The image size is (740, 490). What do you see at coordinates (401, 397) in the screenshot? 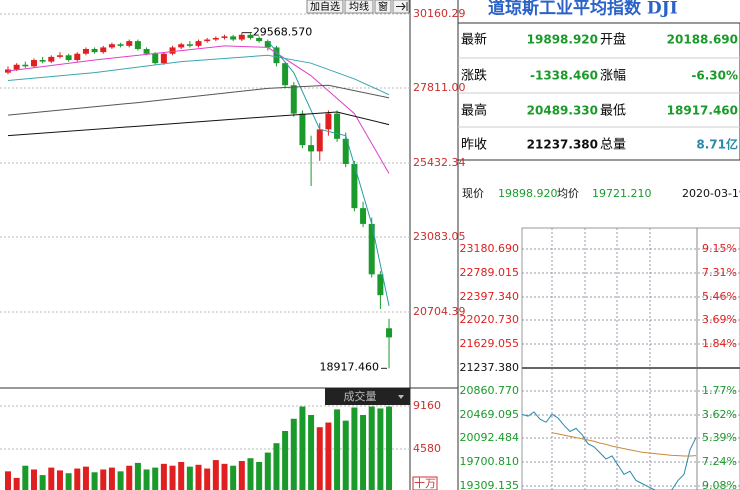
I see `dropdown-icon` at bounding box center [401, 397].